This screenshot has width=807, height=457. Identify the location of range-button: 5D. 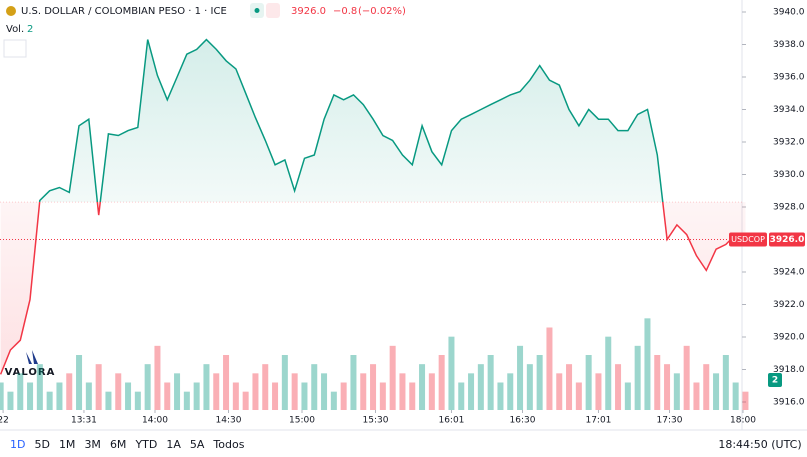
(41, 444).